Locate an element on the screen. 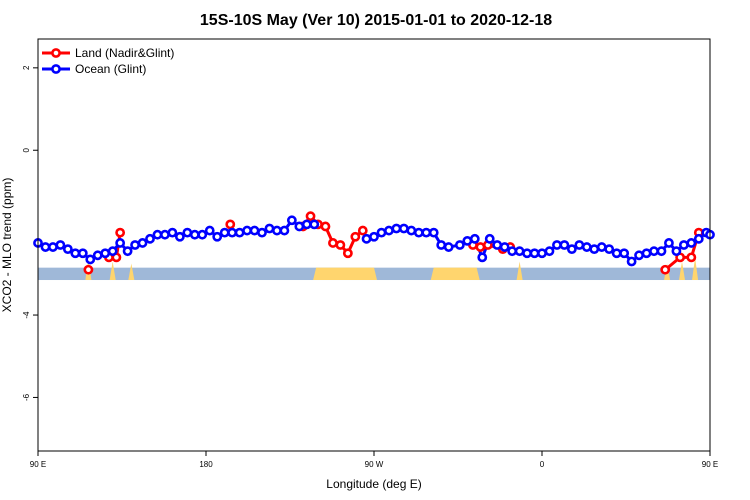 The height and width of the screenshot is (500, 750). surface-band is located at coordinates (374, 269).